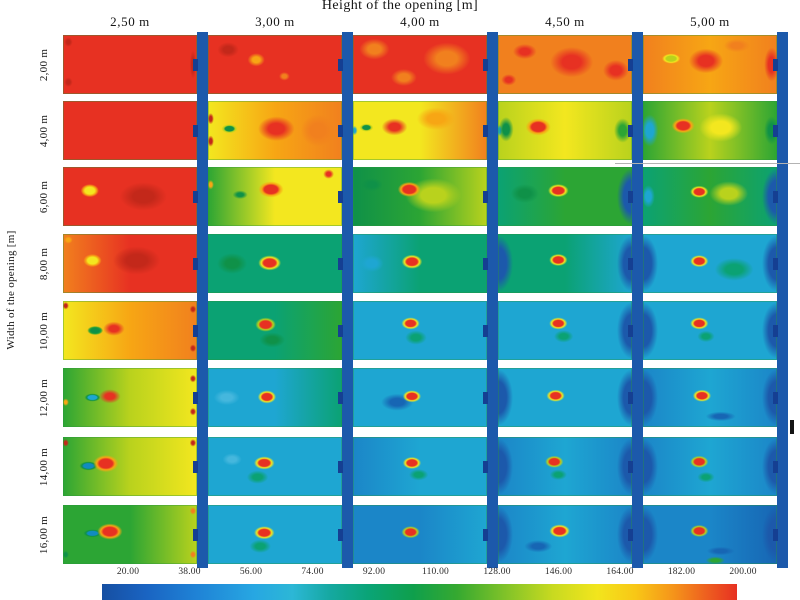 The width and height of the screenshot is (800, 600). What do you see at coordinates (275, 130) in the screenshot?
I see `heatmap-panel-r2c2` at bounding box center [275, 130].